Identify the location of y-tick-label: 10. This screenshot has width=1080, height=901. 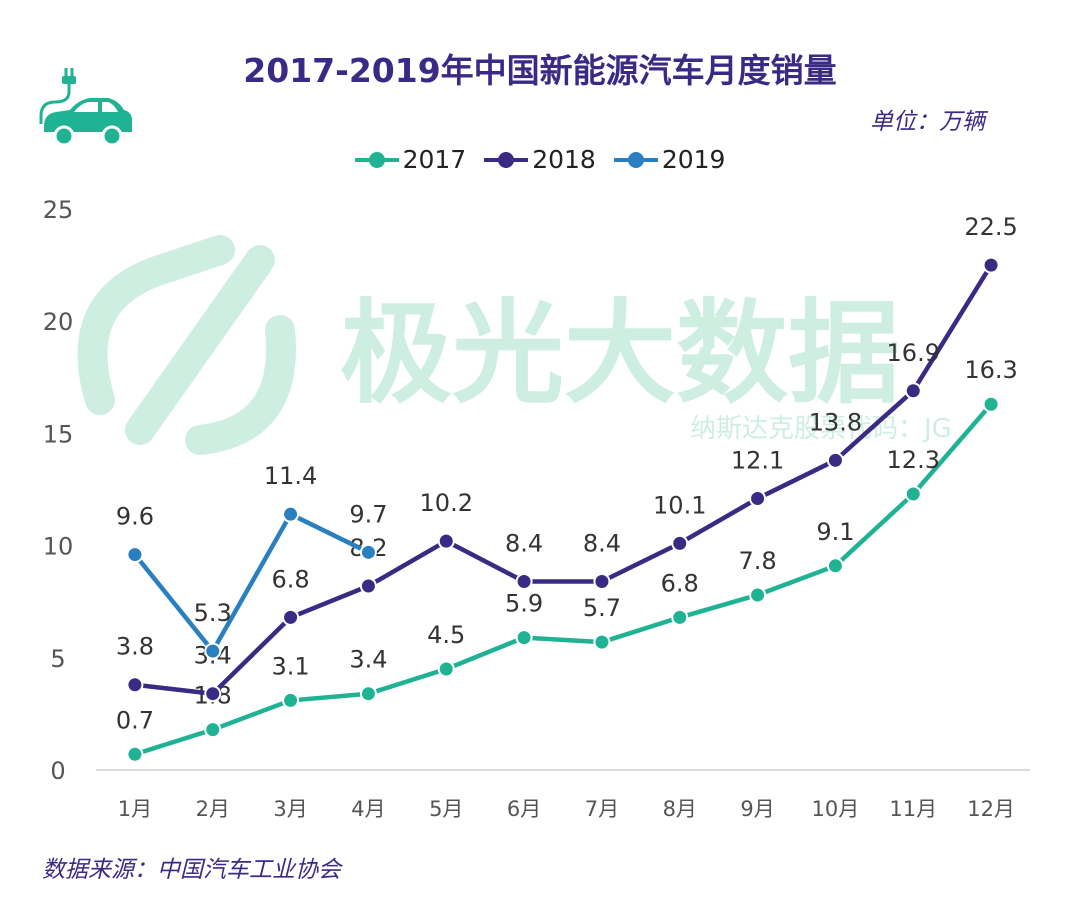
(58, 547).